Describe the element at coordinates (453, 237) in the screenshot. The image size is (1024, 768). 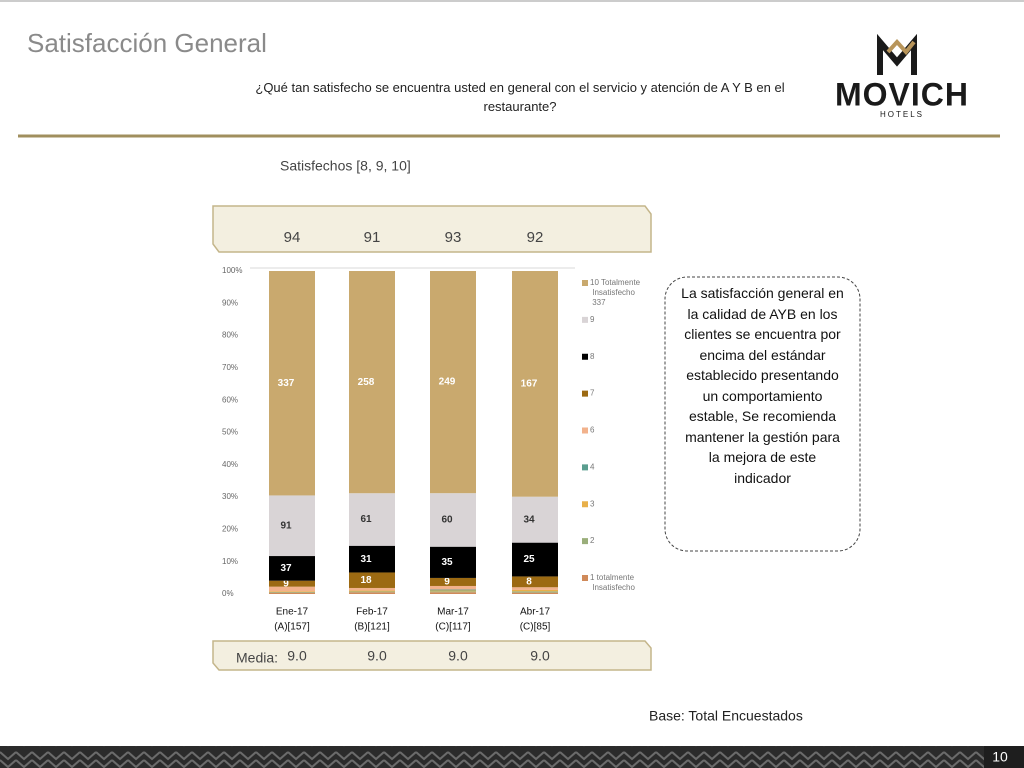
I see `satisfied-value: 93` at that location.